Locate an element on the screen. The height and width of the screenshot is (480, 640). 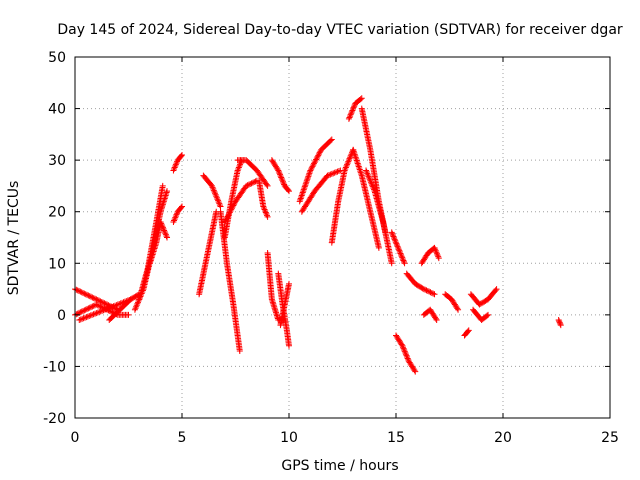
y-tick-label: 30 is located at coordinates (57, 161).